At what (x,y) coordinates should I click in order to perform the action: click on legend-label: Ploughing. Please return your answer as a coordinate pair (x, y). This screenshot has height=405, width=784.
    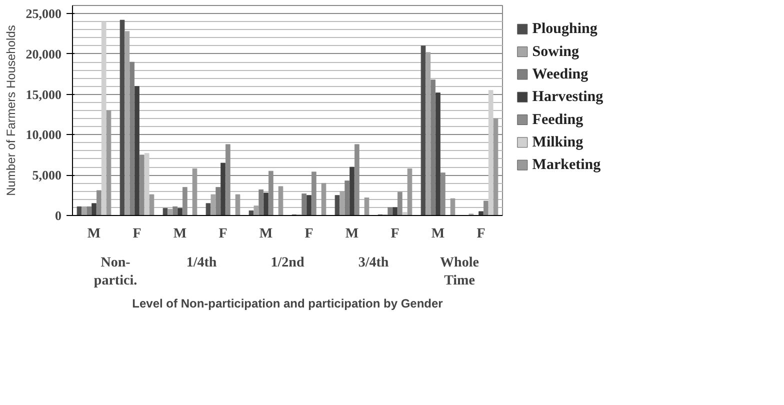
    Looking at the image, I should click on (565, 29).